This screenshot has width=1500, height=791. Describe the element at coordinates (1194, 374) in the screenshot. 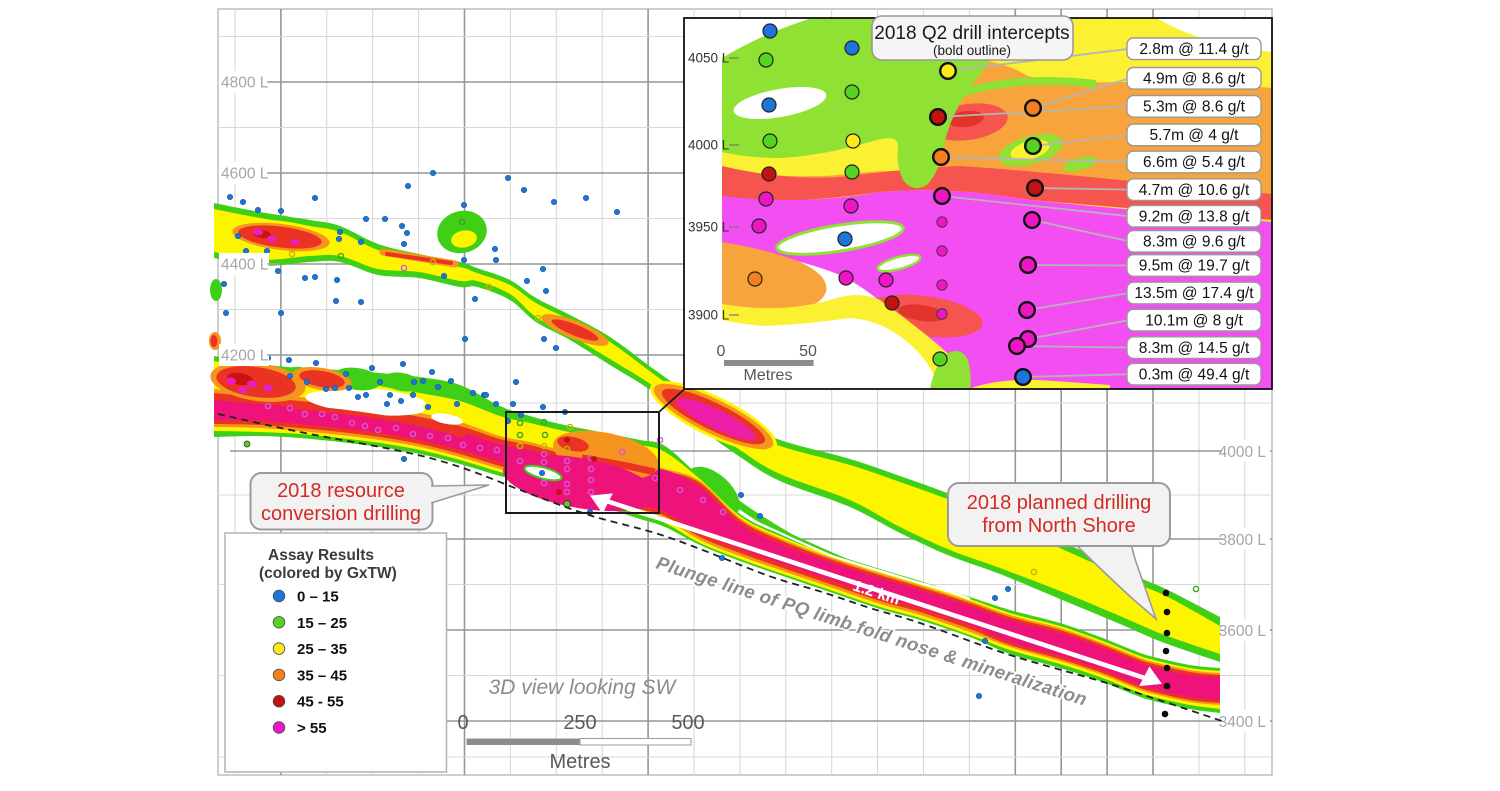

I see `svg-text: 0.3m @ 49.4 g/t` at that location.